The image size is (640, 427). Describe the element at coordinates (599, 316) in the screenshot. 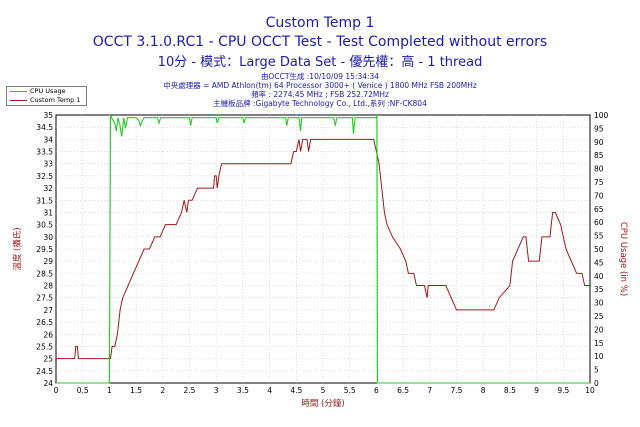

I see `y-right-tick-label: 25` at that location.